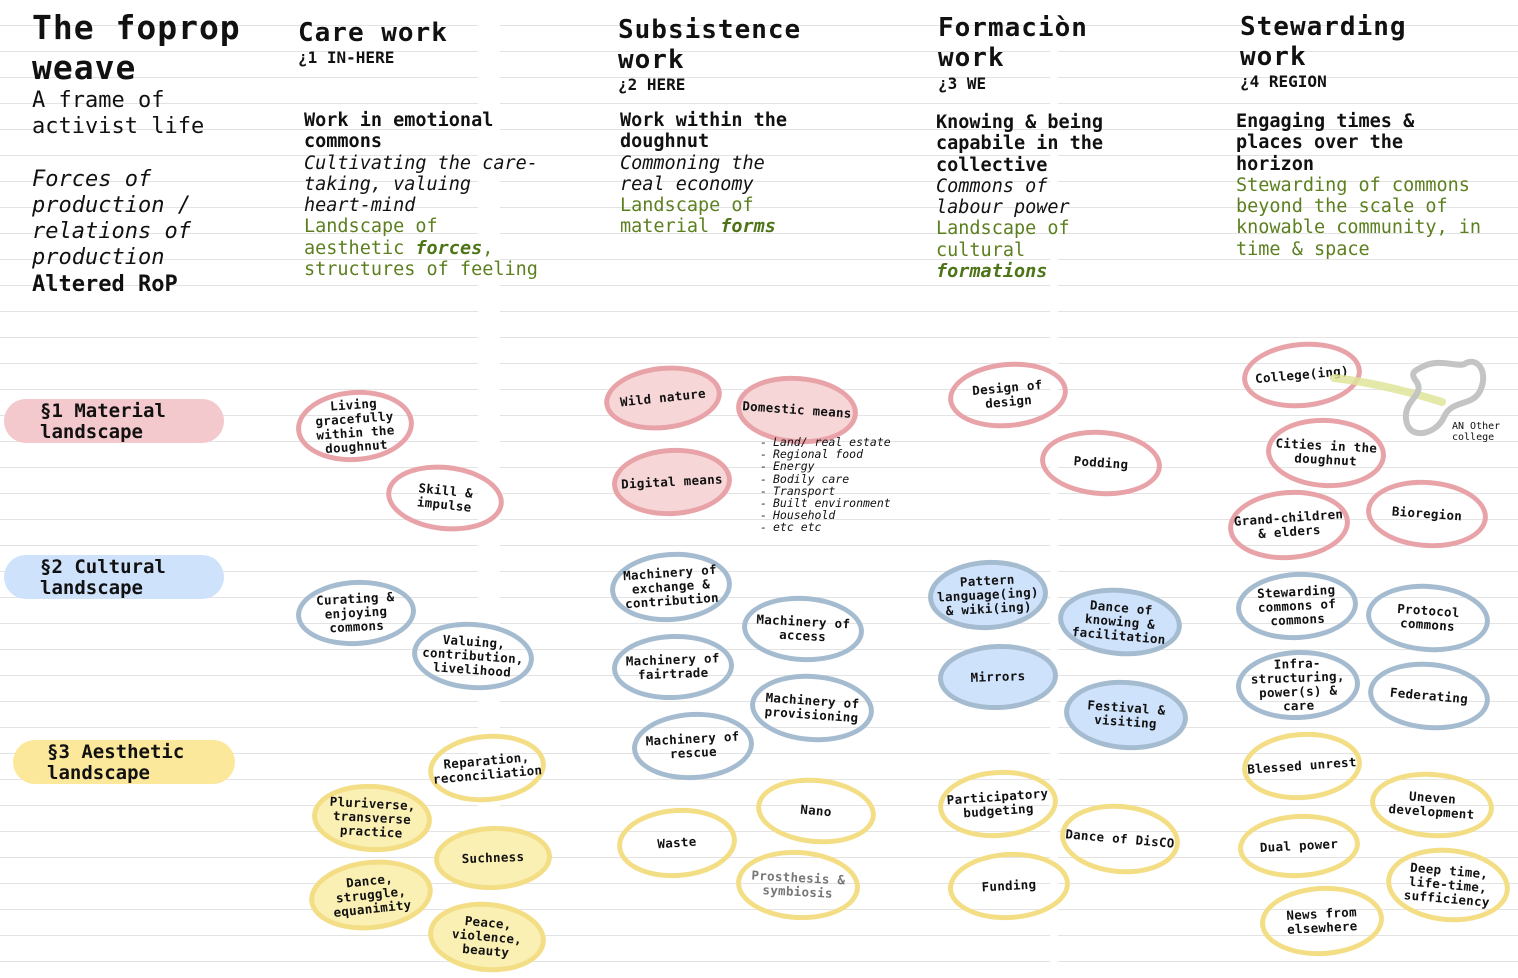 Image resolution: width=1518 pixels, height=978 pixels. I want to click on desc-green: Landscape of material forms, so click(698, 216).